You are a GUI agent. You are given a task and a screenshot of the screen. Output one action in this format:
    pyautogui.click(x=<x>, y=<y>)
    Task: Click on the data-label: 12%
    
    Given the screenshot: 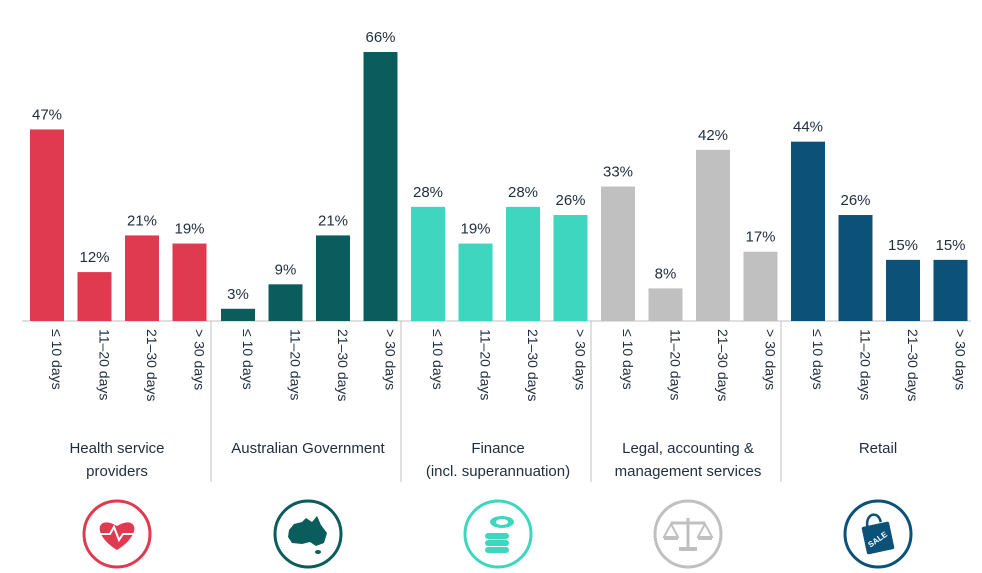 What is the action you would take?
    pyautogui.click(x=94, y=257)
    